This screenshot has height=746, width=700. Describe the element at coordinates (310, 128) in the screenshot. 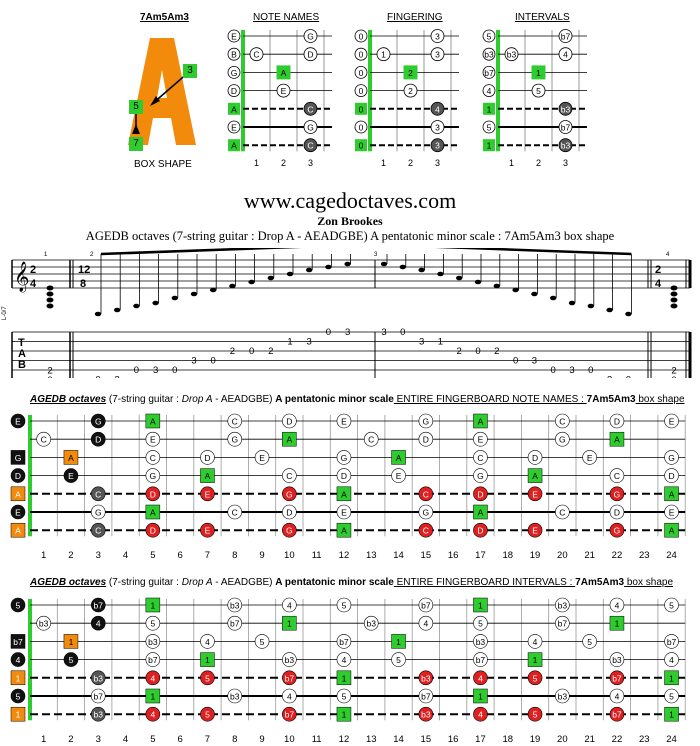

I see `mini-note-label: G` at that location.